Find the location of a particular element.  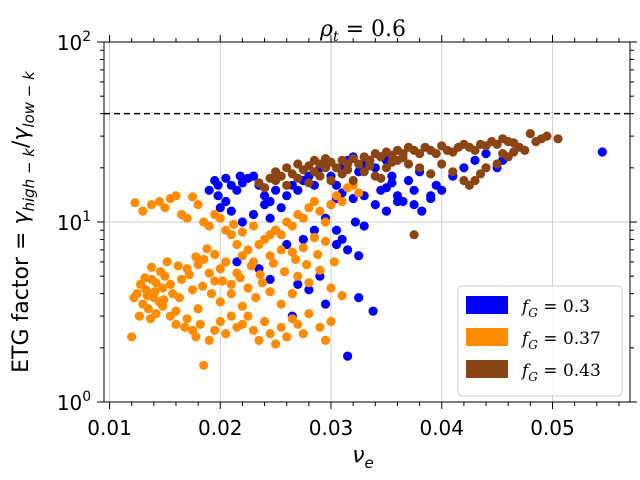

x-tick-label: 0.02 is located at coordinates (220, 428).